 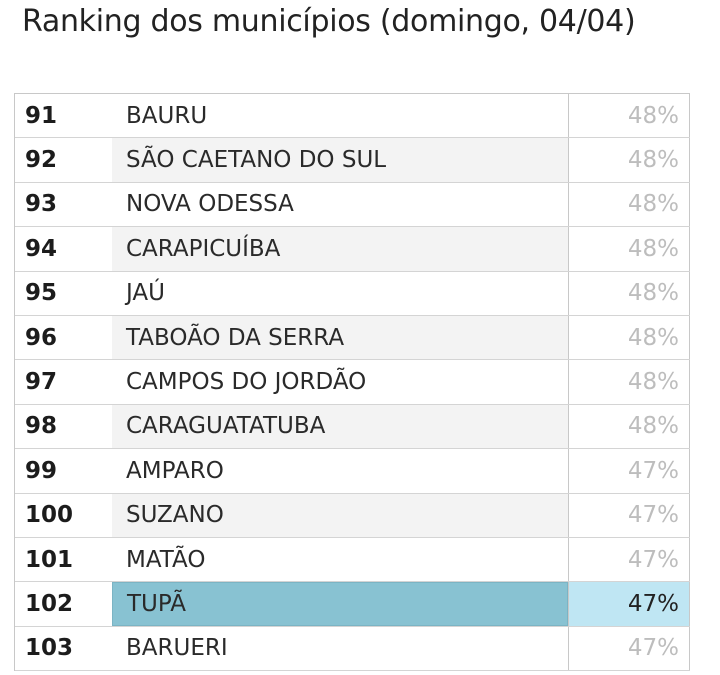 I want to click on table-row: 95 JAÚ 48%, so click(x=352, y=293).